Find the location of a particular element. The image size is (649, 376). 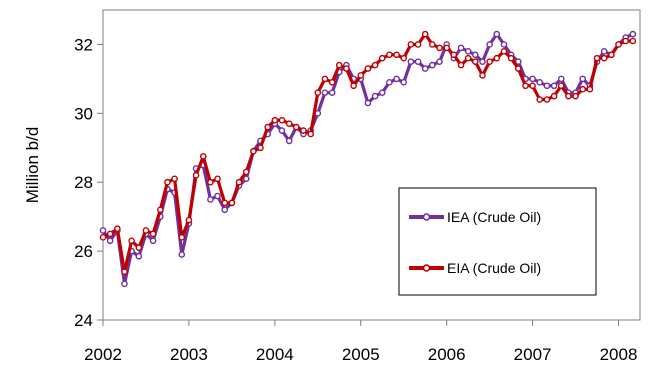

y-tick-label: 26 is located at coordinates (83, 251).